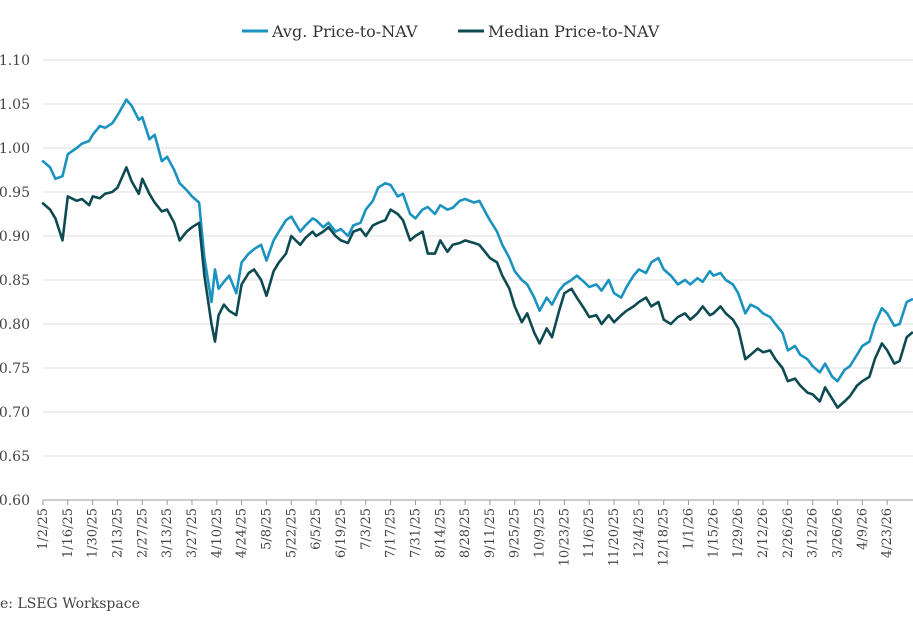 The width and height of the screenshot is (913, 639). Describe the element at coordinates (15, 149) in the screenshot. I see `y-tick-label: 1.00` at that location.